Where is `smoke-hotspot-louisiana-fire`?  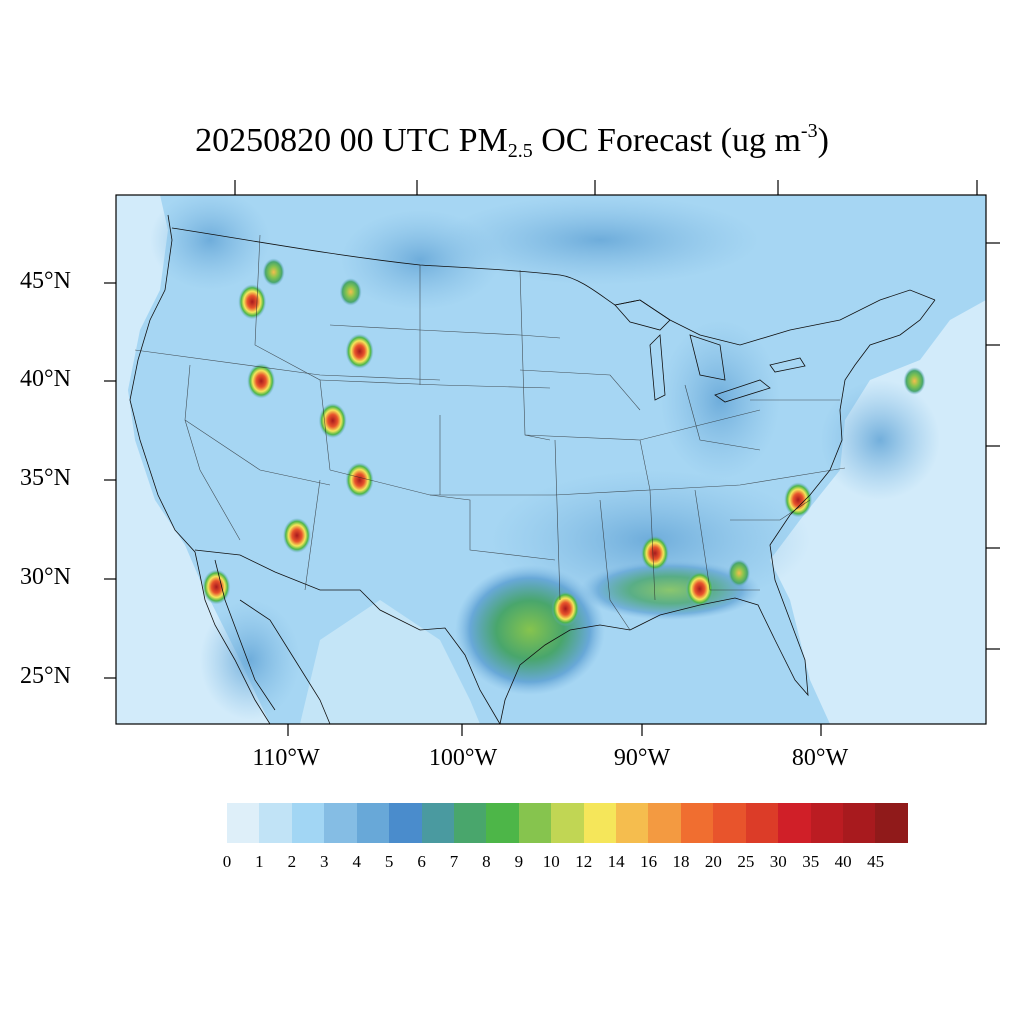
smoke-hotspot-louisiana-fire is located at coordinates (654, 553).